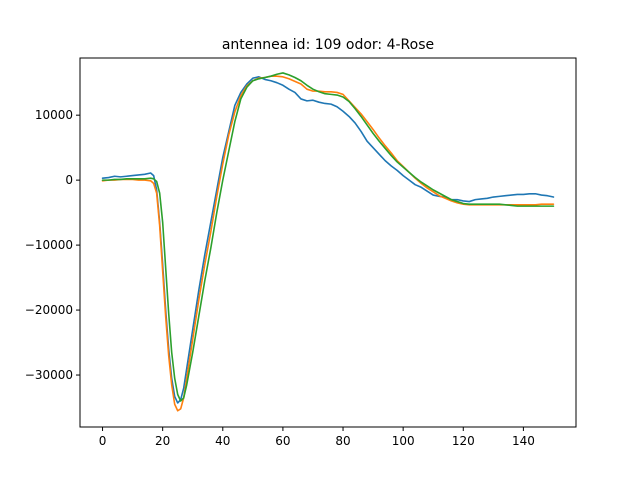  What do you see at coordinates (49, 310) in the screenshot?
I see `y-tick-label: −20000` at bounding box center [49, 310].